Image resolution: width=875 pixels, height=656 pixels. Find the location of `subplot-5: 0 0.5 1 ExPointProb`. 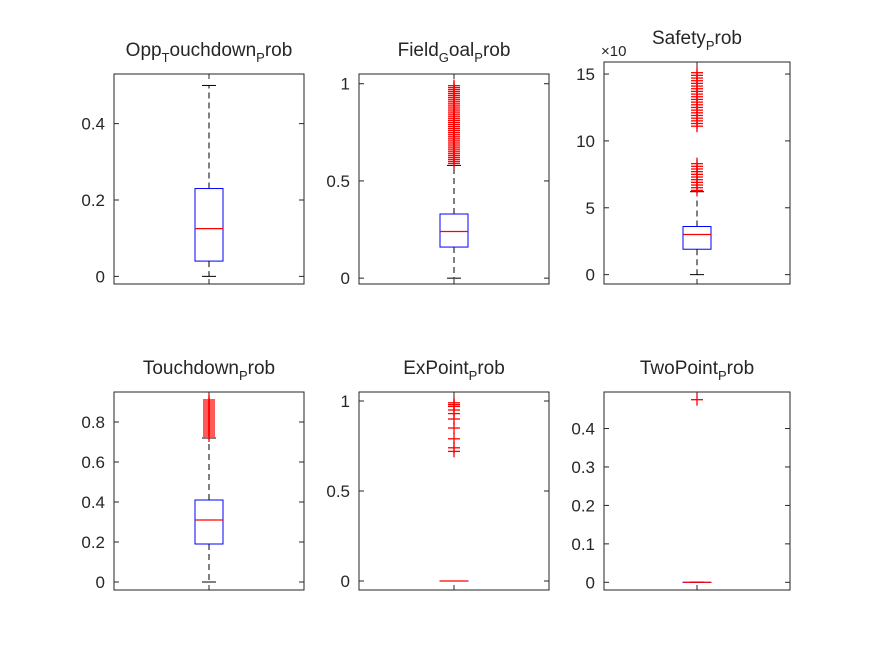

subplot-5: 0 0.5 1 ExPointProb is located at coordinates (438, 474).